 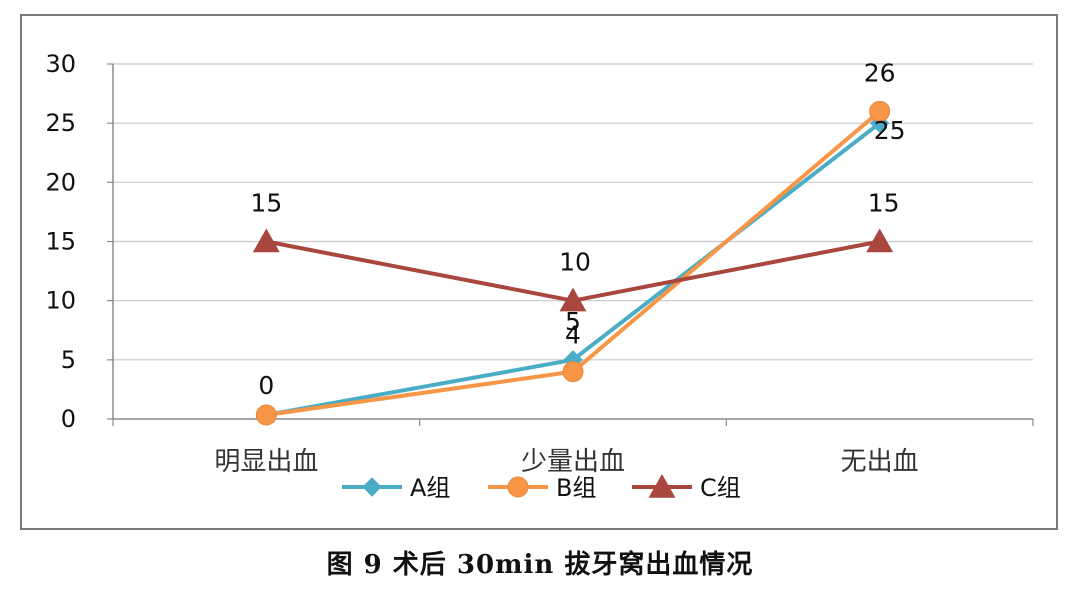 What do you see at coordinates (880, 72) in the screenshot?
I see `data-label: 26` at bounding box center [880, 72].